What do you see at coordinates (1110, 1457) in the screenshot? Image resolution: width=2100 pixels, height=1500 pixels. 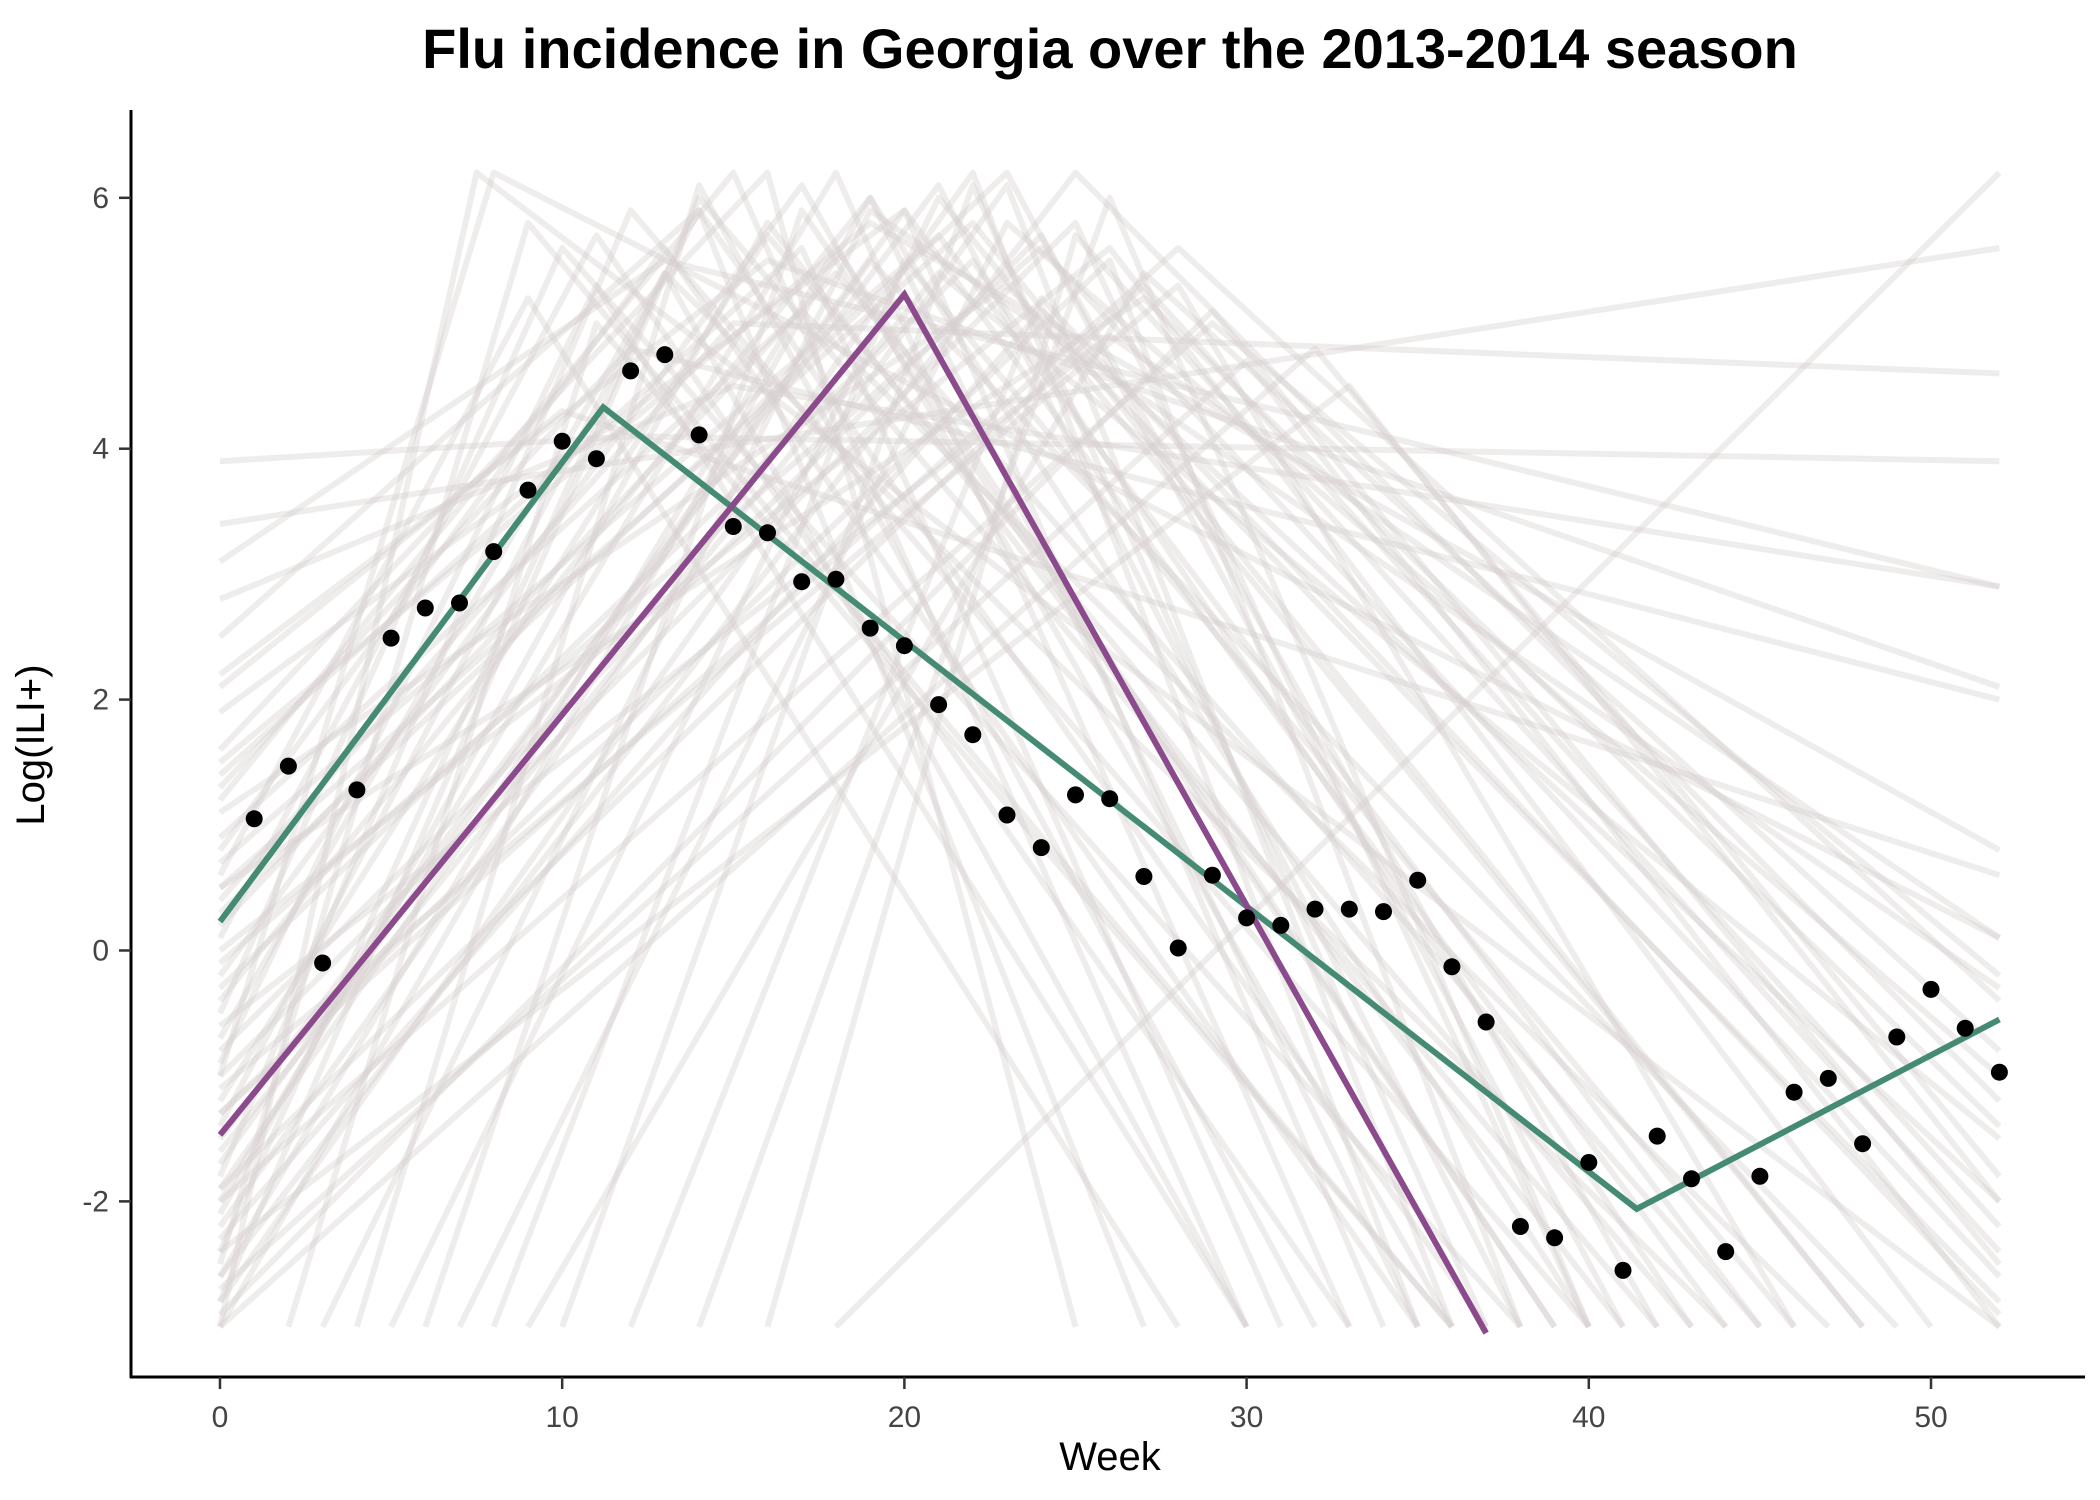 I see `x-axis-title: Week` at bounding box center [1110, 1457].